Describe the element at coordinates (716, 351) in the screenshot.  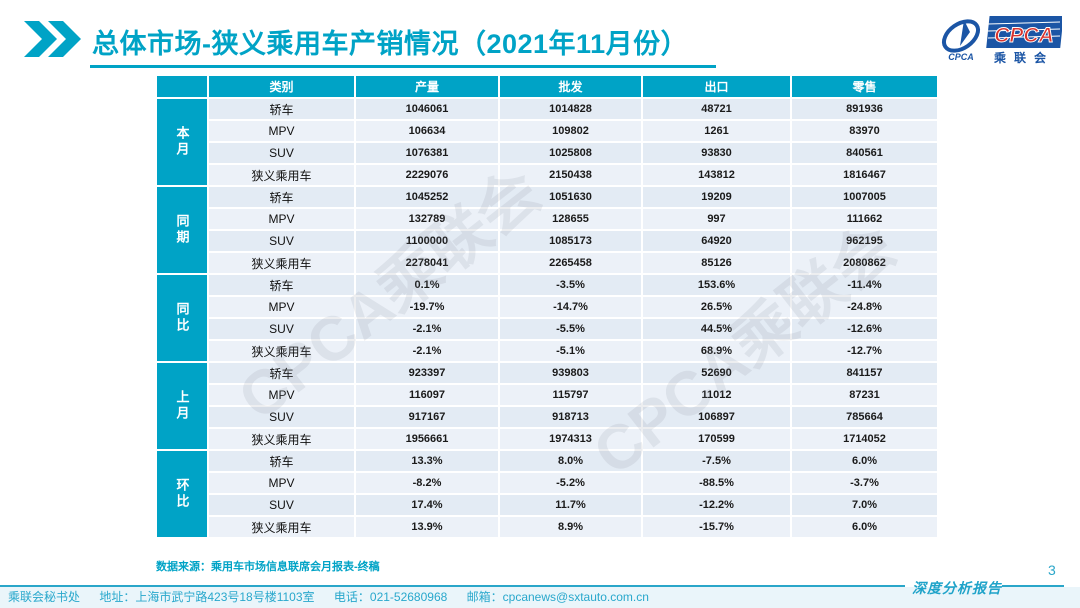
I see `value-cell: 68.9%` at that location.